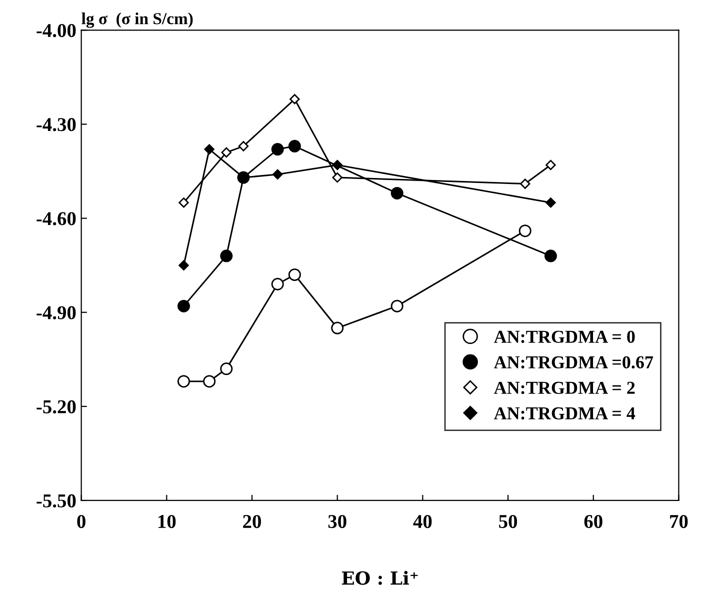 Image resolution: width=707 pixels, height=603 pixels. Describe the element at coordinates (56, 501) in the screenshot. I see `y-tick-label: -5.50` at that location.